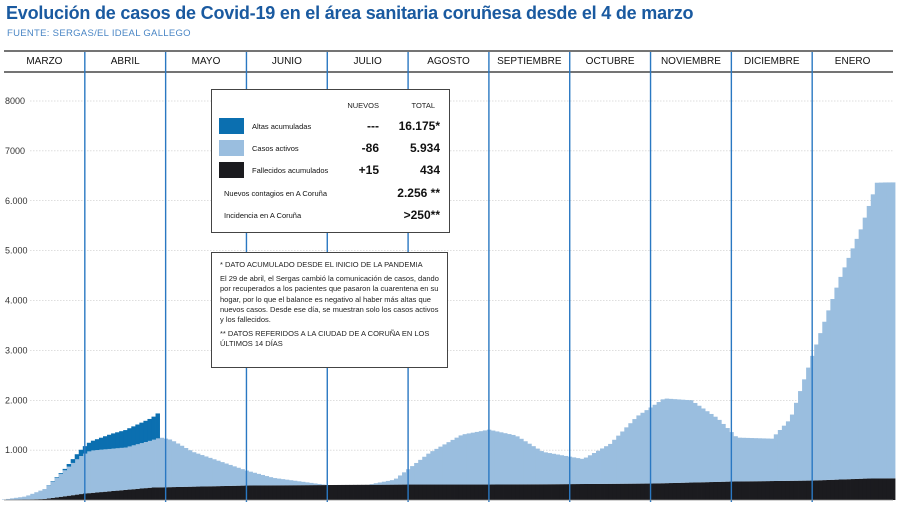  Describe the element at coordinates (529, 61) in the screenshot. I see `month-label-6: SEPTIEMBRE` at that location.